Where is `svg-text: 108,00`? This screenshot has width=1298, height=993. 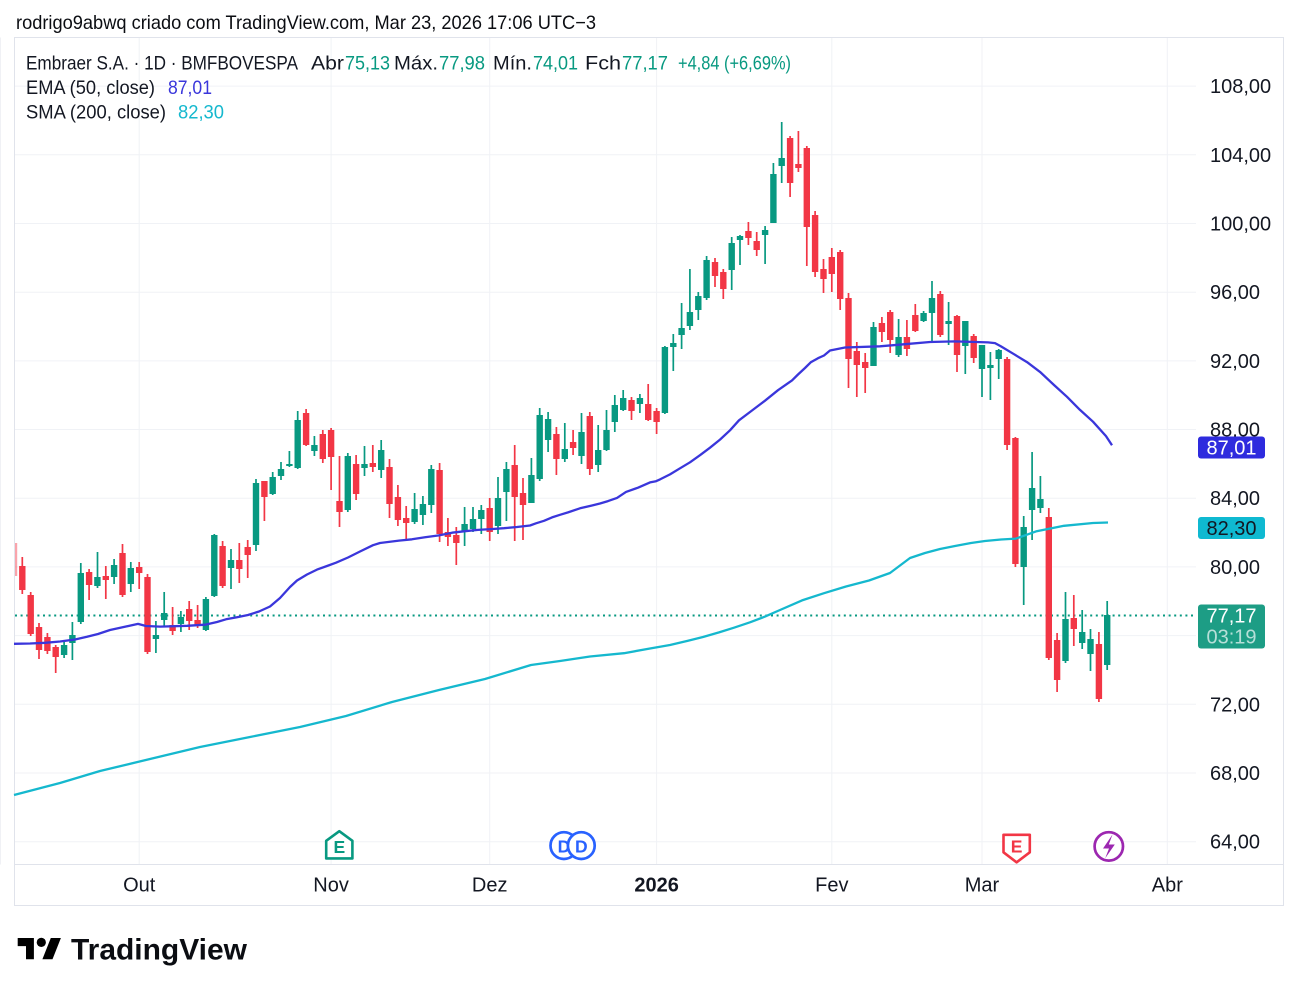 svg-text: 108,00 is located at coordinates (1240, 87).